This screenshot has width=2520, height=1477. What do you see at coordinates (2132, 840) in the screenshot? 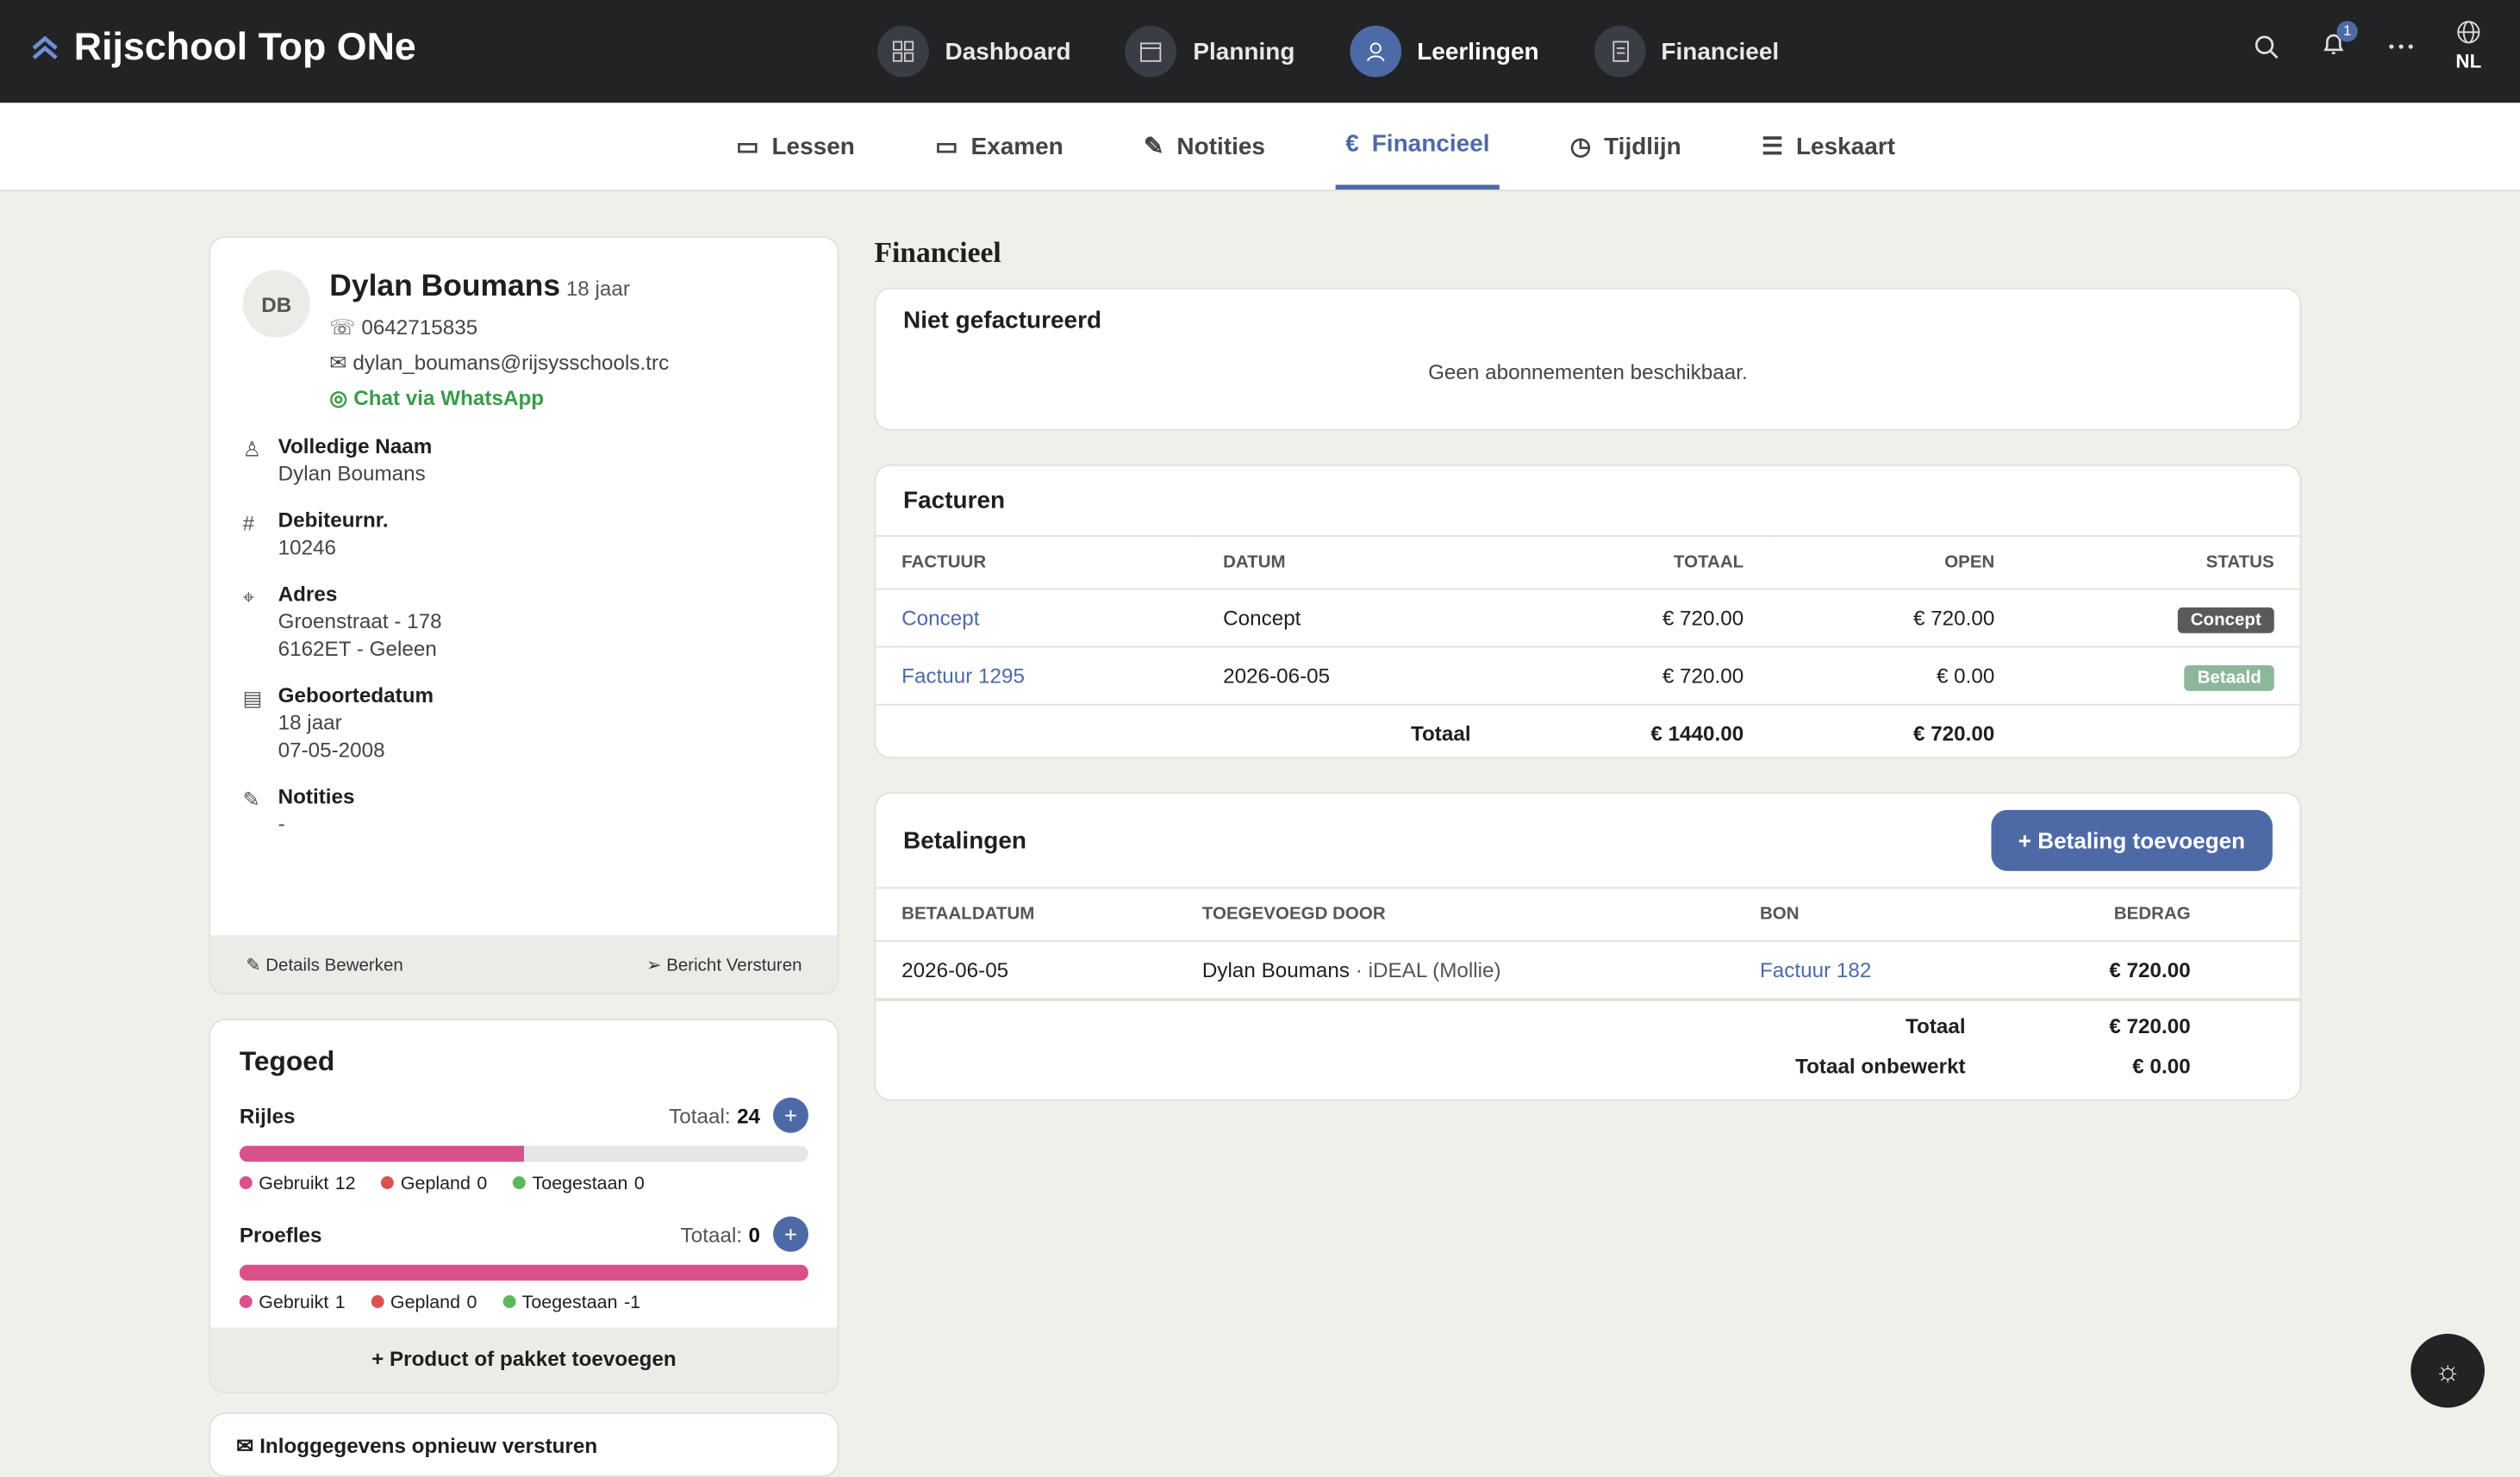
I see `add-payment-button: + Betaling toevoegen` at bounding box center [2132, 840].